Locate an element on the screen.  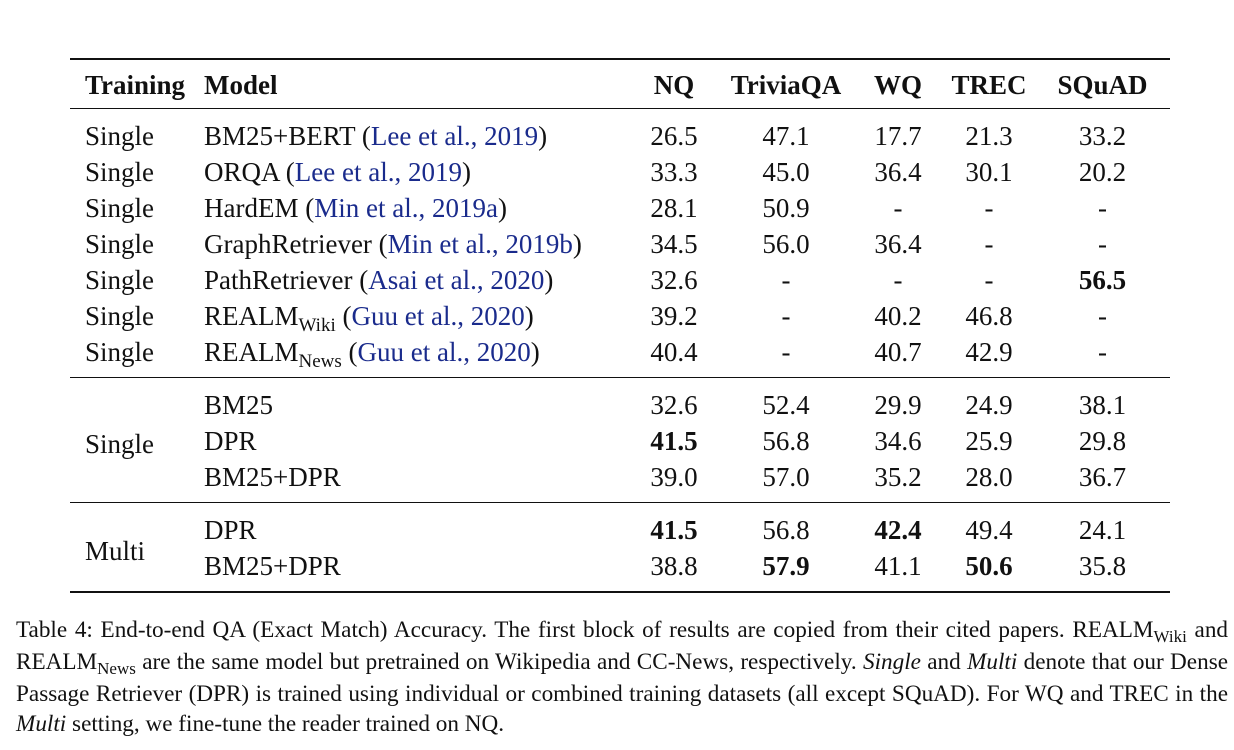
model-cell: BM25 is located at coordinates (239, 404).